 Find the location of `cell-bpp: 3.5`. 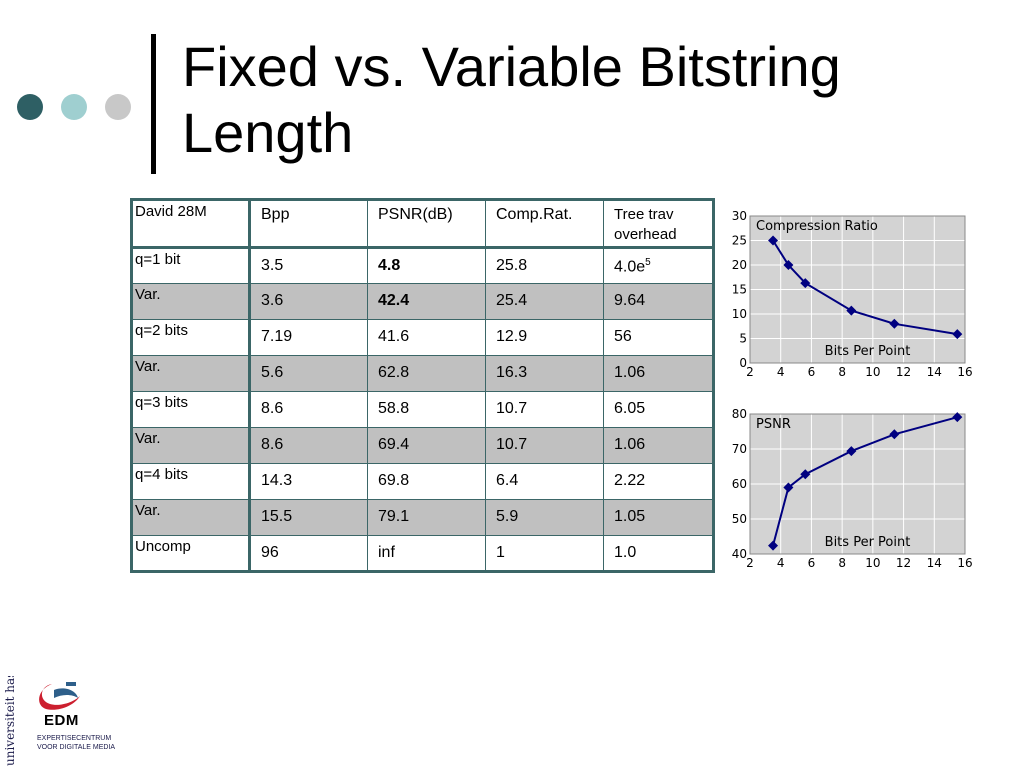

cell-bpp: 3.5 is located at coordinates (308, 265).